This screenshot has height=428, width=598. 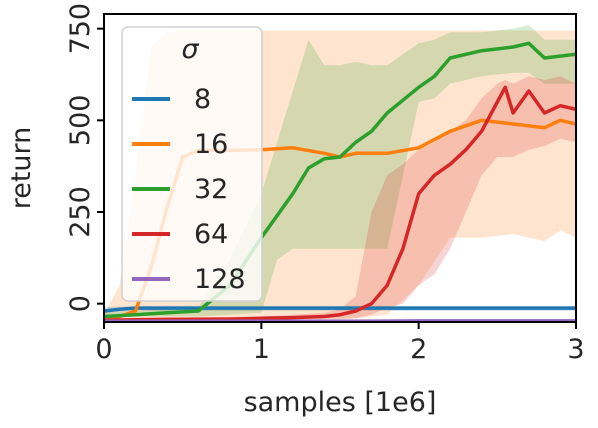 What do you see at coordinates (340, 402) in the screenshot?
I see `x-axis-label: samples [1e6]` at bounding box center [340, 402].